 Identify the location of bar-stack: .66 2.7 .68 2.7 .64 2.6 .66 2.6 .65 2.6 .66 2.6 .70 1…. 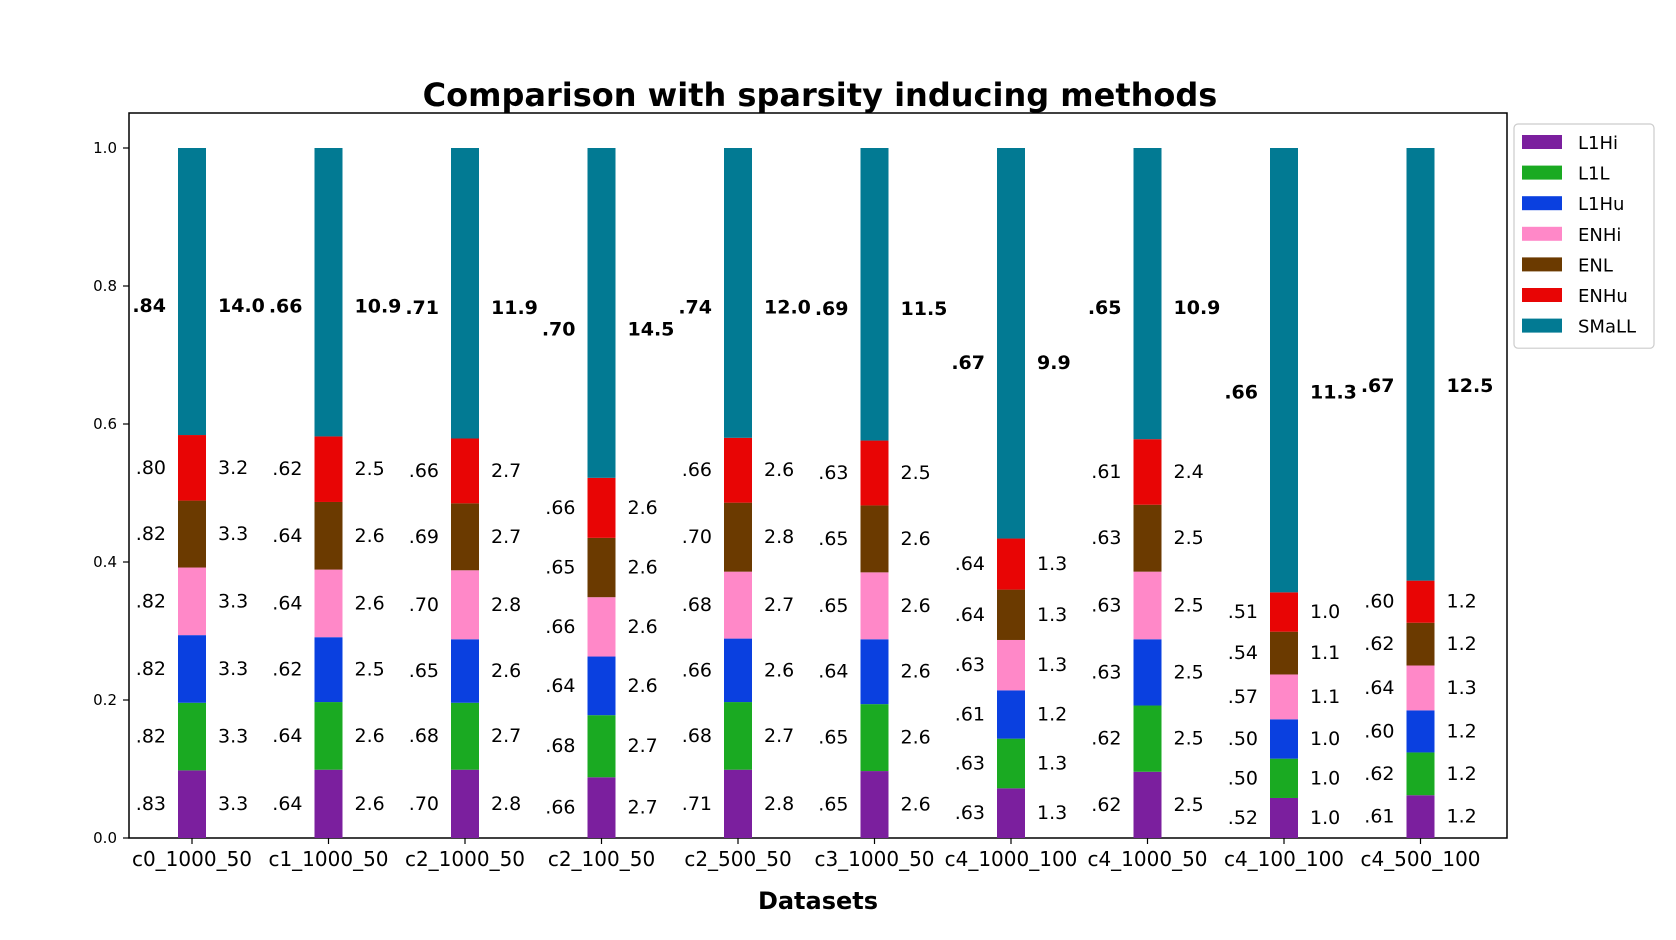
(608, 493).